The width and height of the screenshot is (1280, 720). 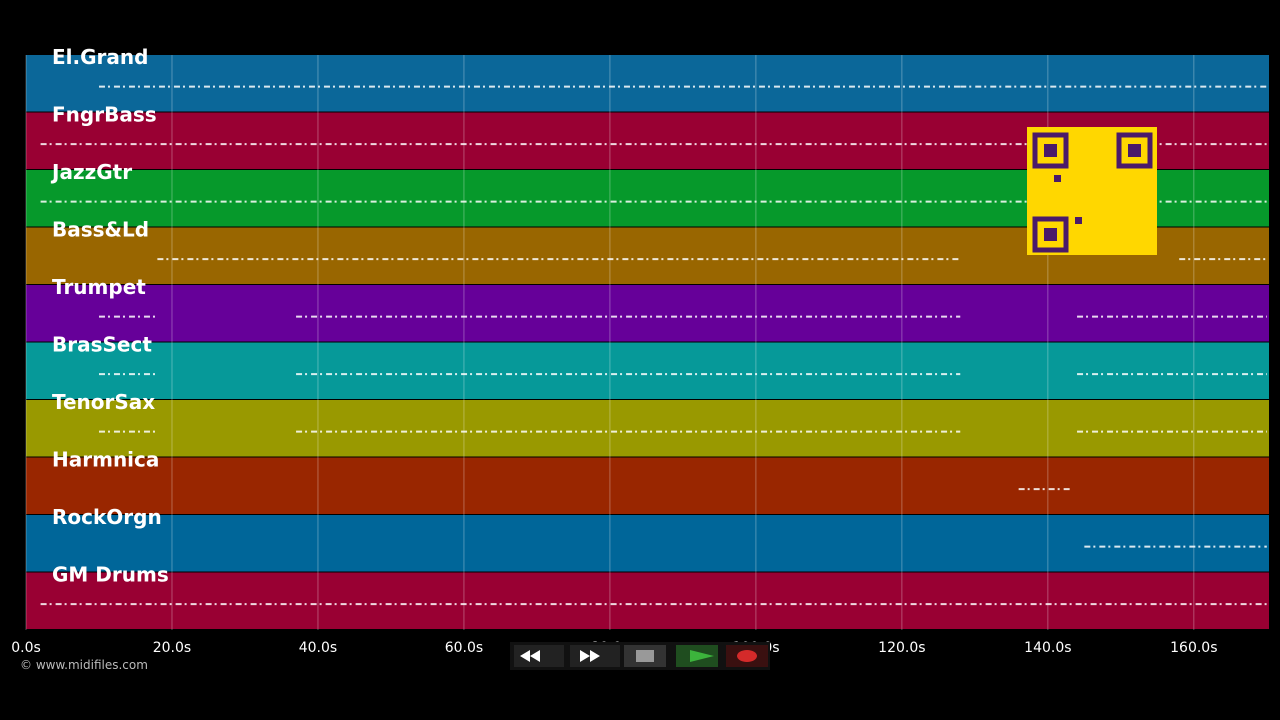 I want to click on track-label: Bass&Ld, so click(x=100, y=230).